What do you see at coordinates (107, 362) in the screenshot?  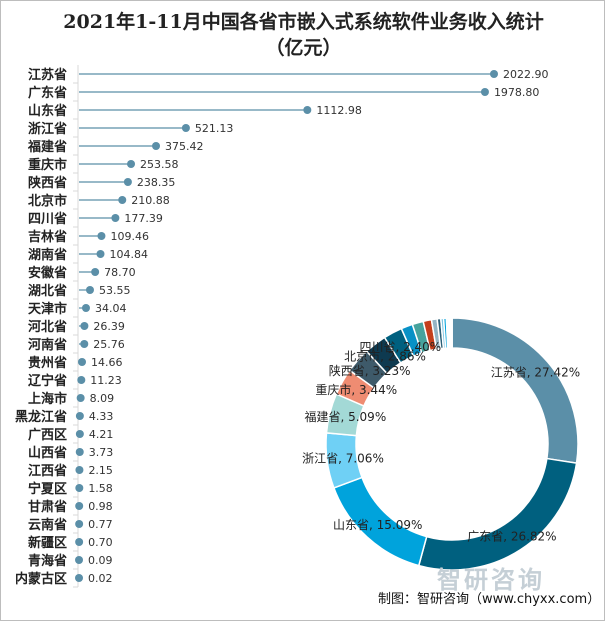 I see `value-label: 14.66` at bounding box center [107, 362].